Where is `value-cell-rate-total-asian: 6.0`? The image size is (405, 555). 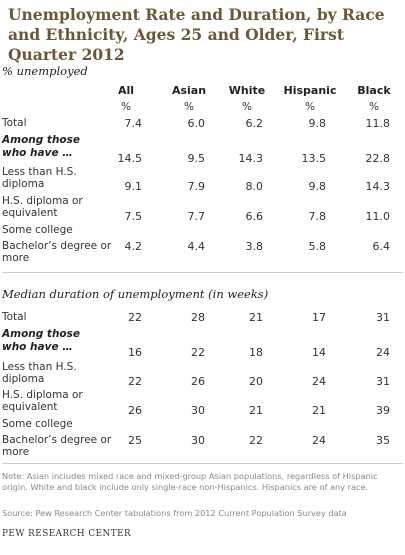 value-cell-rate-total-asian: 6.0 is located at coordinates (196, 123).